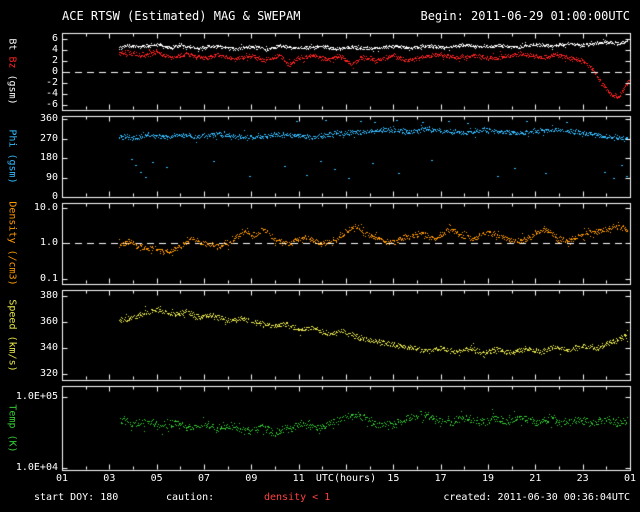 The width and height of the screenshot is (640, 512). I want to click on y-tick-label-mag: 2, so click(54, 60).